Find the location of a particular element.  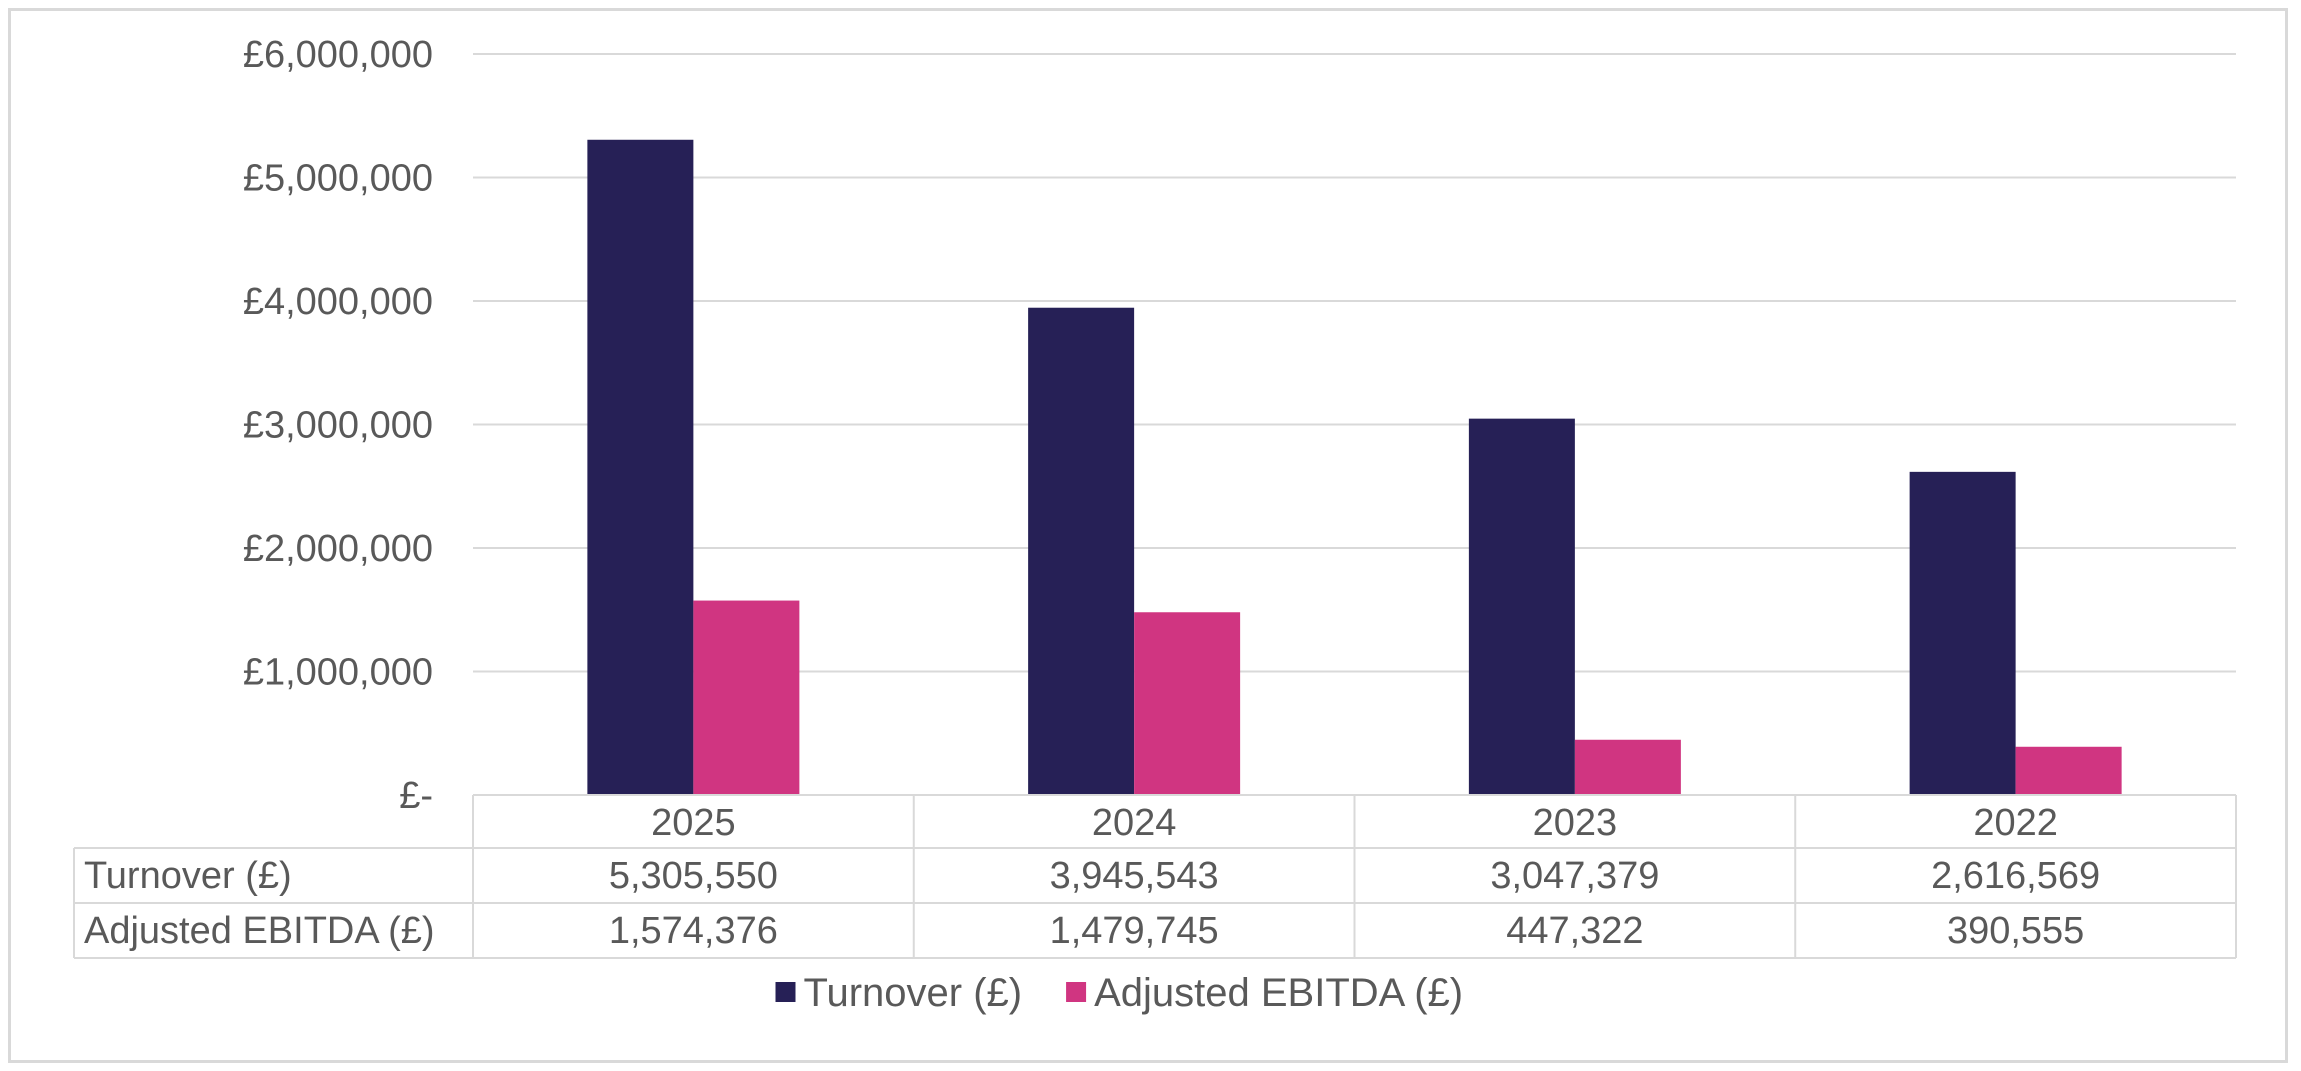

table-cell: 447,322 is located at coordinates (1574, 931).